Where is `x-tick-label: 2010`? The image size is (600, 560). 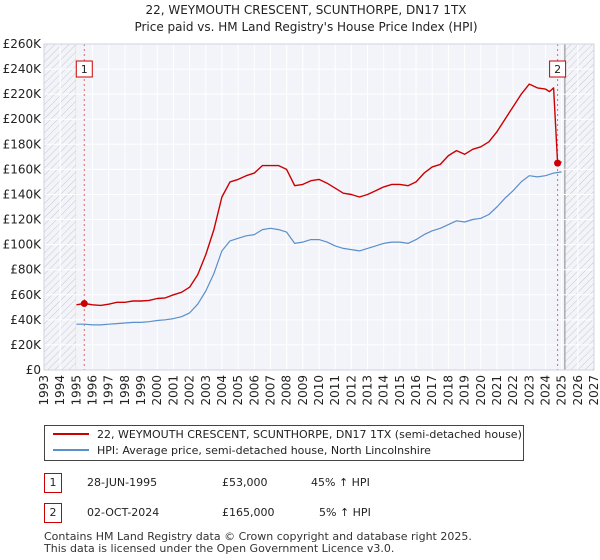 x-tick-label: 2010 is located at coordinates (319, 390).